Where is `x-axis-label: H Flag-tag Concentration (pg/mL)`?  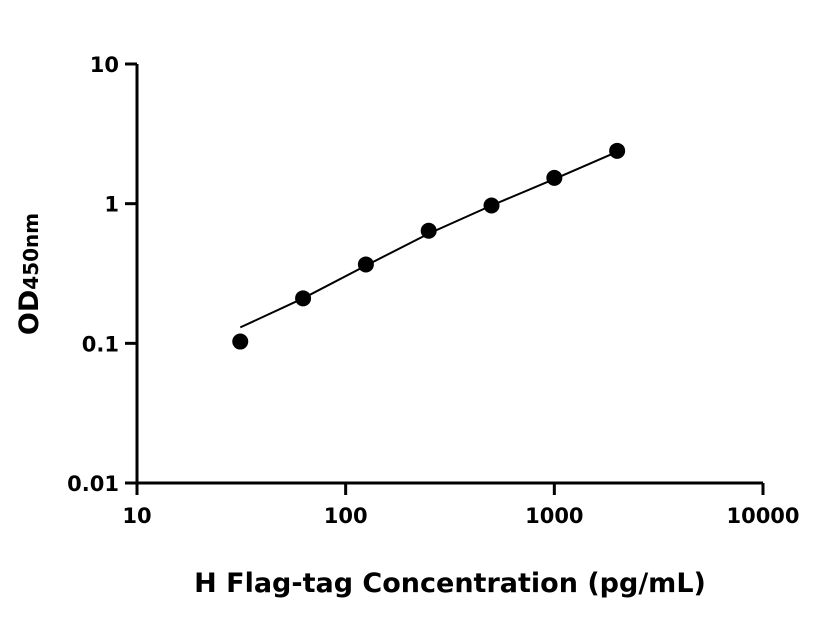
x-axis-label: H Flag-tag Concentration (pg/mL) is located at coordinates (450, 583).